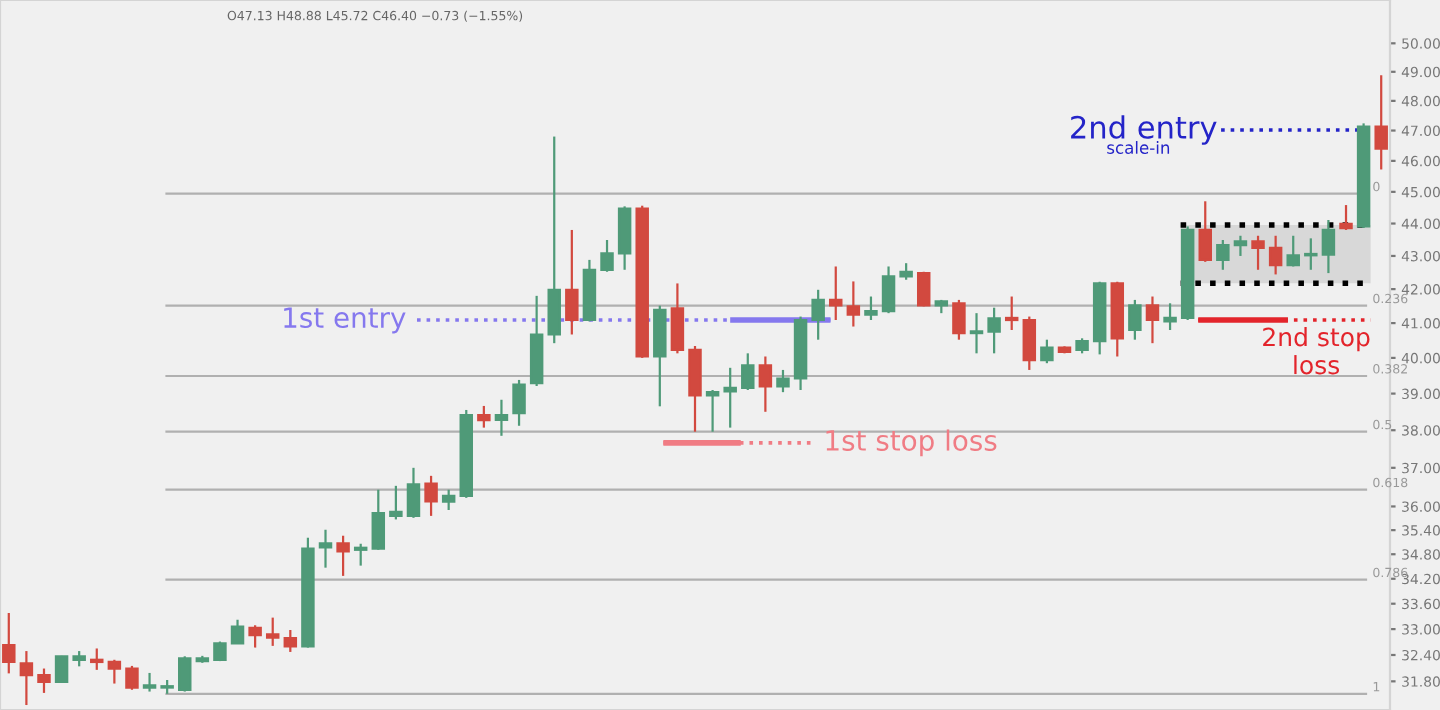  Describe the element at coordinates (1138, 147) in the screenshot. I see `annotation: scale-in` at that location.